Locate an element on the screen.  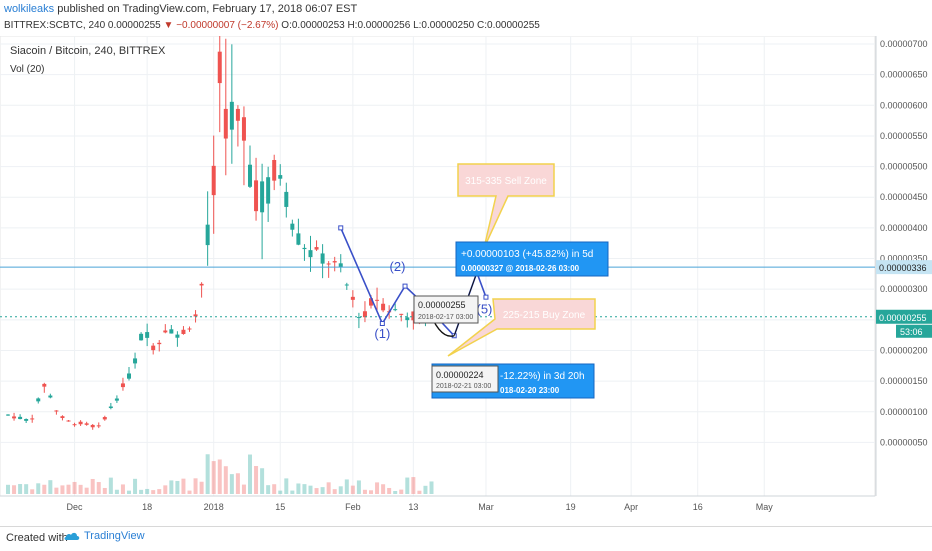
tooltip-top-date: 2018-02-17 03:00 is located at coordinates (445, 317).